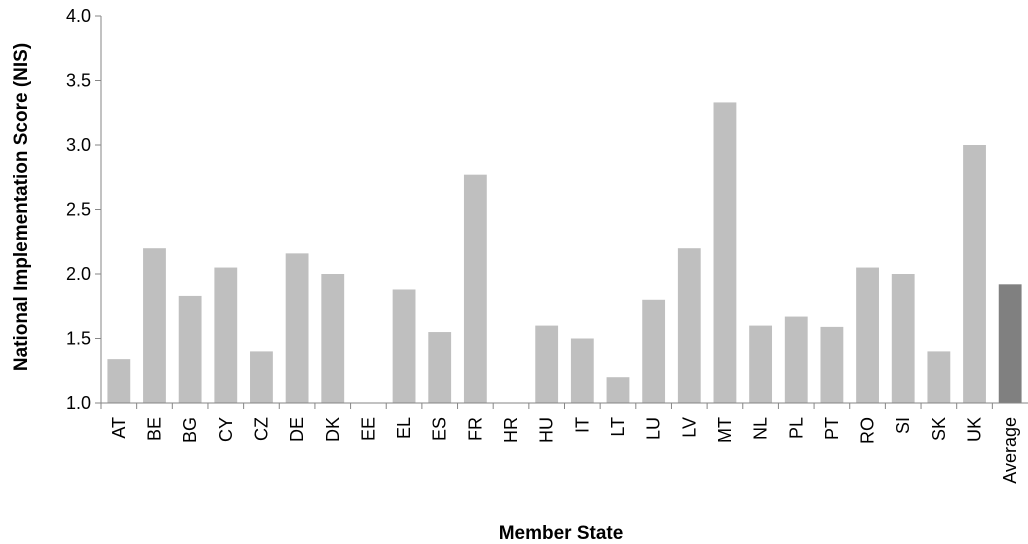 The image size is (1028, 544). Describe the element at coordinates (974, 274) in the screenshot. I see `bar-uk` at that location.